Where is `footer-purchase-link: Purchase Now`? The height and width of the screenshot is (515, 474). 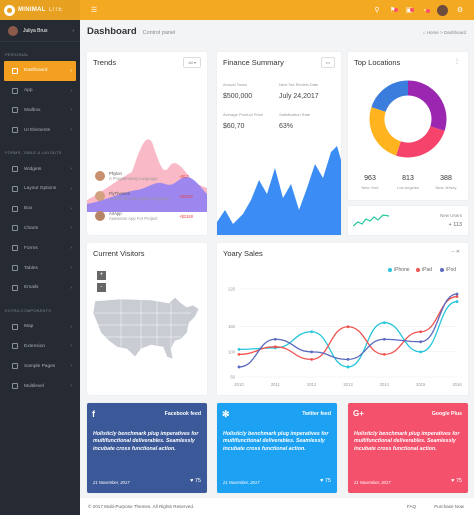
footer-purchase-link: Purchase Now is located at coordinates (449, 506).